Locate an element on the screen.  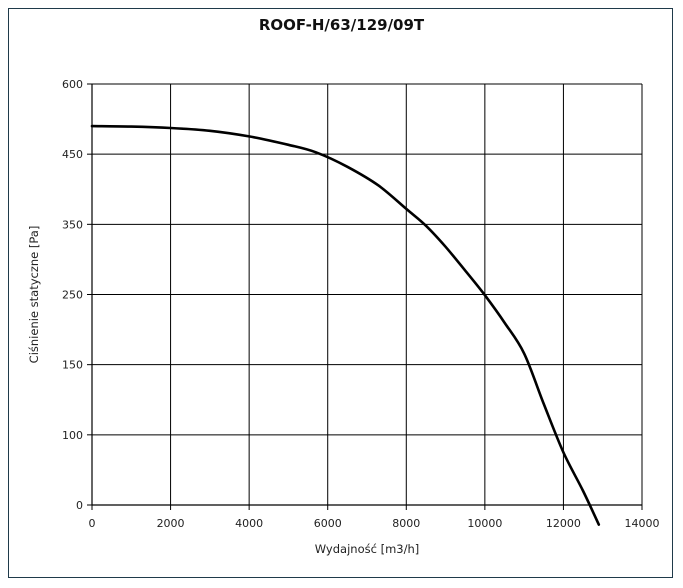
x-tick-label: 8000 is located at coordinates (406, 523).